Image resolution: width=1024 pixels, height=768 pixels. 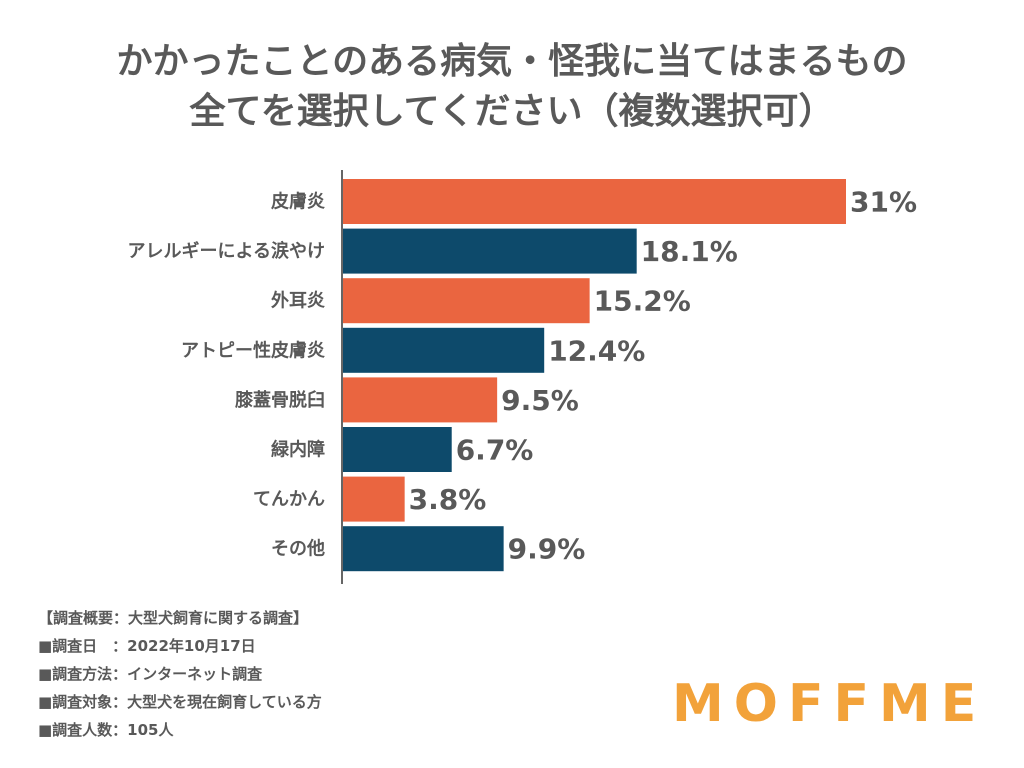 I want to click on survey-note-title: 【調査概要：大型犬飼育に関する調査】, so click(x=173, y=618).